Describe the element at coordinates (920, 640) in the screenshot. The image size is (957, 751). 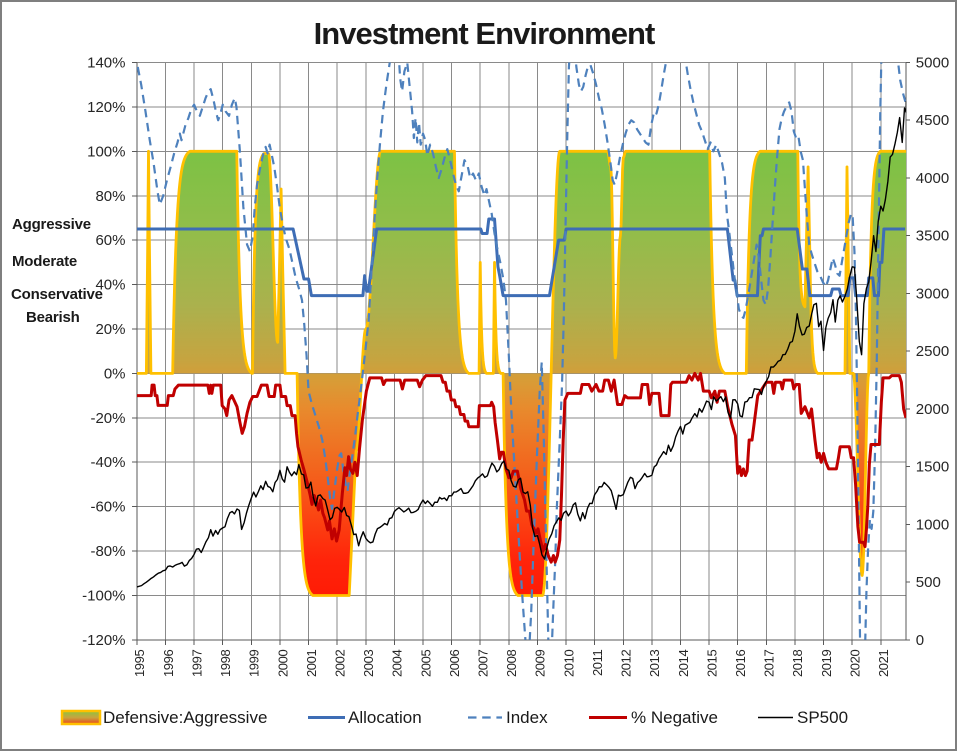
I see `svg-text: 0` at that location.